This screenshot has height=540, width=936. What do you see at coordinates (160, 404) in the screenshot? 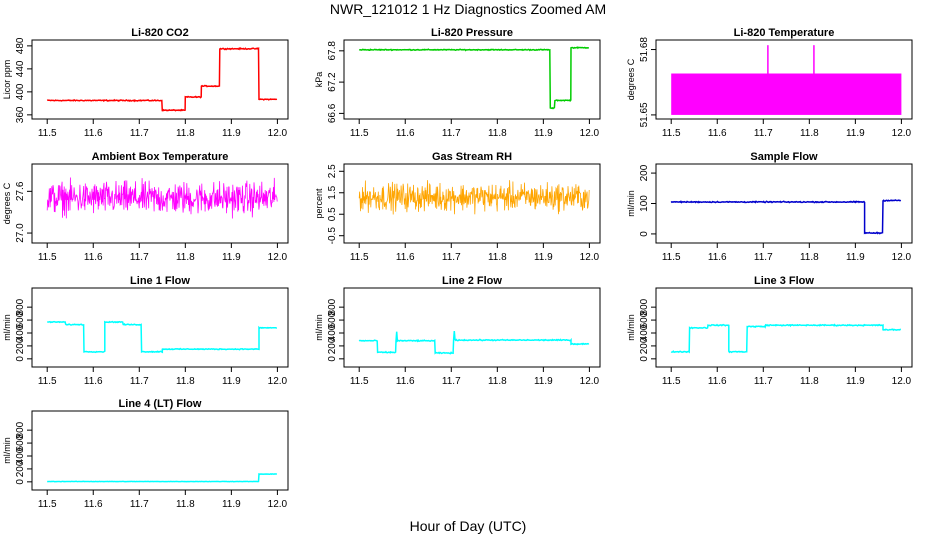
I see `panel-title: Line 4 (LT) Flow` at bounding box center [160, 404].